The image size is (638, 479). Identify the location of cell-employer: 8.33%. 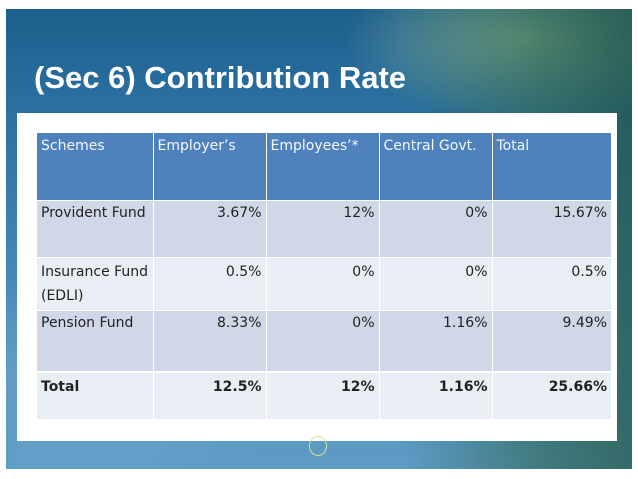
(210, 341).